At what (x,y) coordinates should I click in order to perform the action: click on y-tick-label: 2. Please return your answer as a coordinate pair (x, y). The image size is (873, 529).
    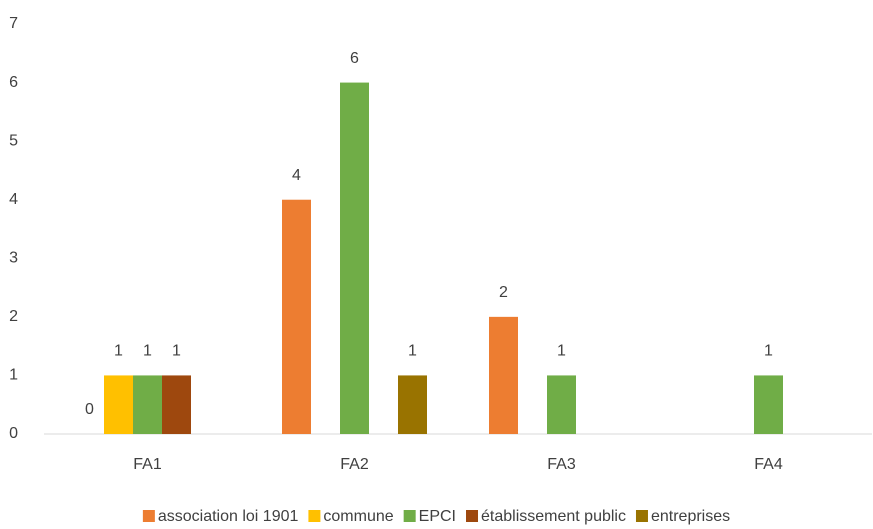
    Looking at the image, I should click on (13, 316).